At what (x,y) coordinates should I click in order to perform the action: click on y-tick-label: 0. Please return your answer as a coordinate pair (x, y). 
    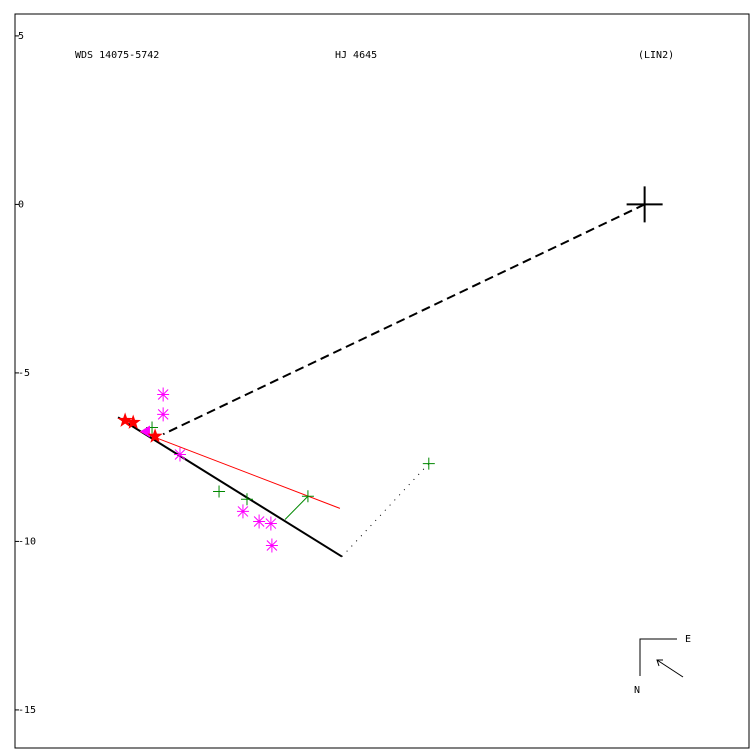
    Looking at the image, I should click on (21, 204).